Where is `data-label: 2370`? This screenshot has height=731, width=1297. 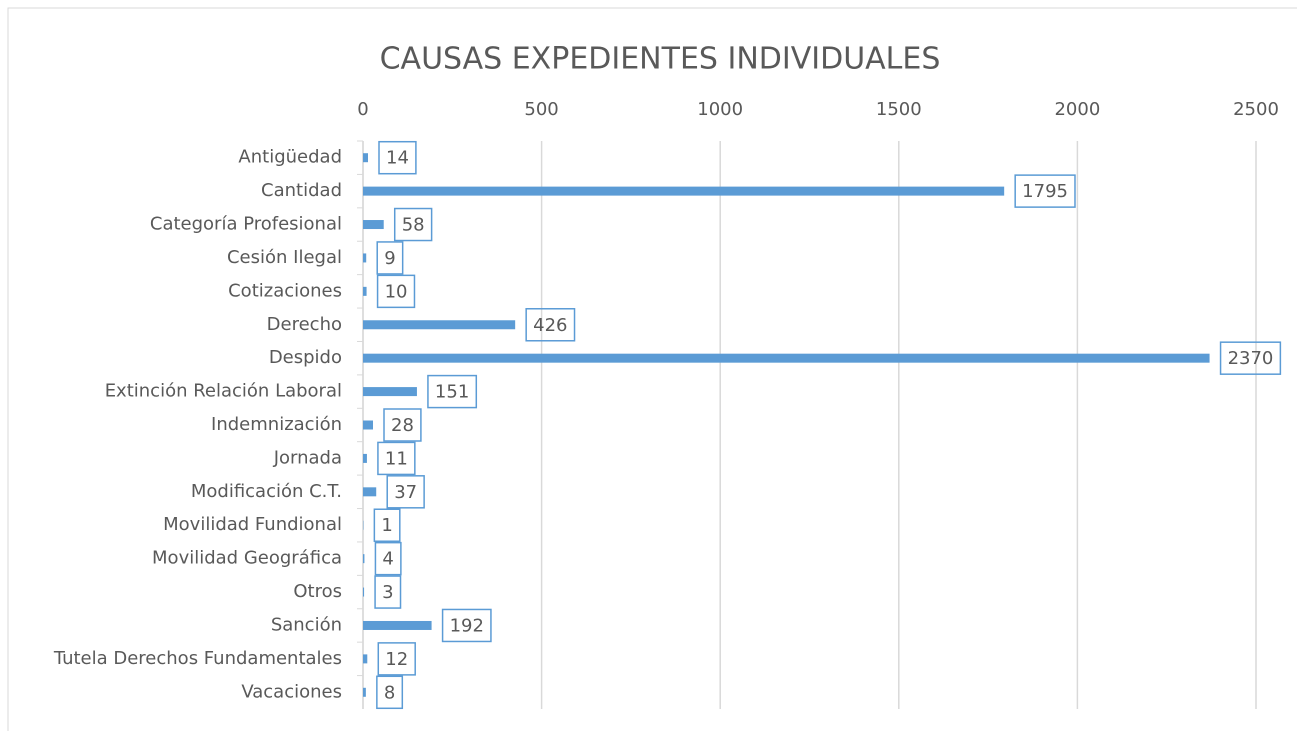
data-label: 2370 is located at coordinates (1251, 358).